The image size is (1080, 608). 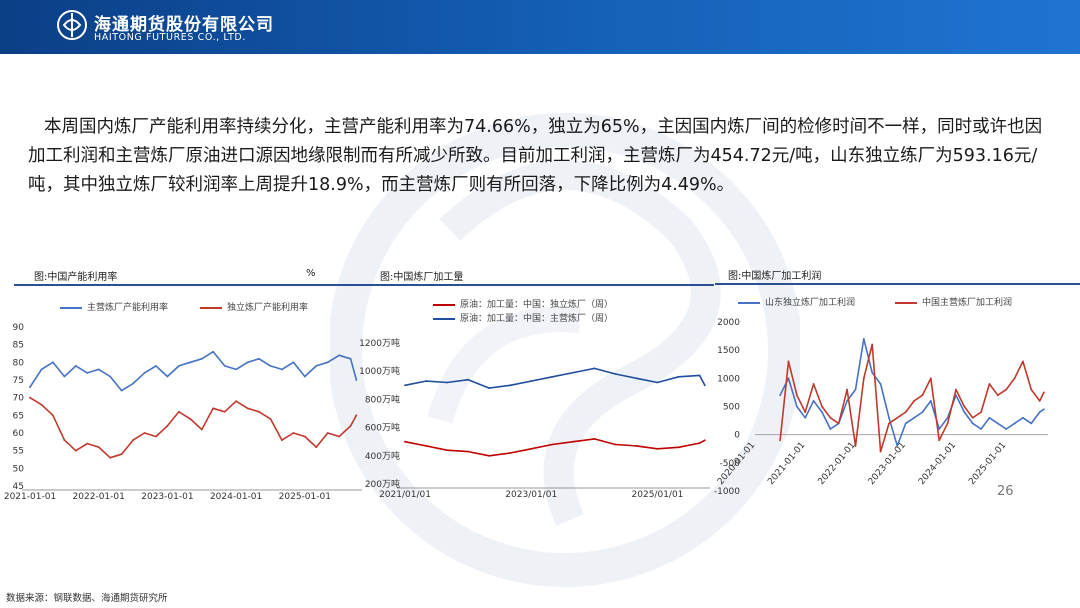 I want to click on legend-label: 独立炼厂产能利用率, so click(x=268, y=308).